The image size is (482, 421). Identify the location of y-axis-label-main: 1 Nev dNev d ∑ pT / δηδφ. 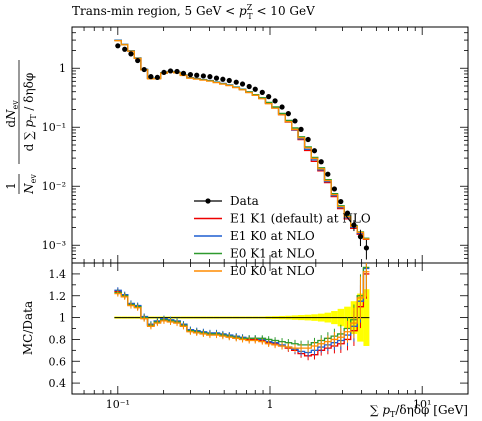
(21, 127).